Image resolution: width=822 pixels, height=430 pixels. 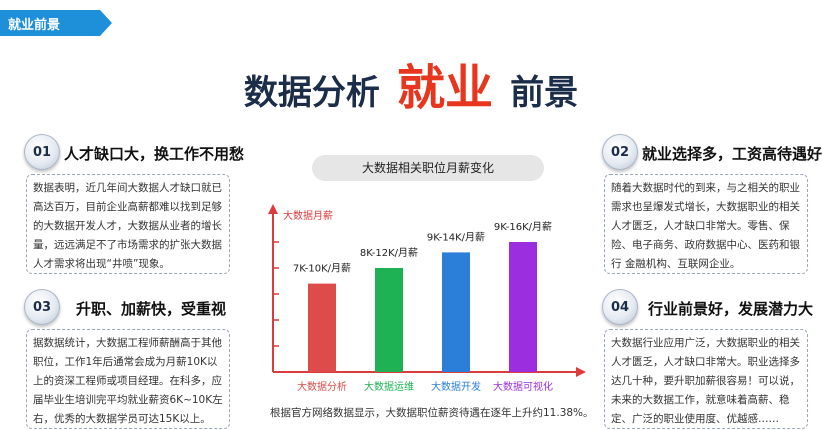 I want to click on text-line: 的大数据开发人才，大数据从业者的增长, so click(x=127, y=226).